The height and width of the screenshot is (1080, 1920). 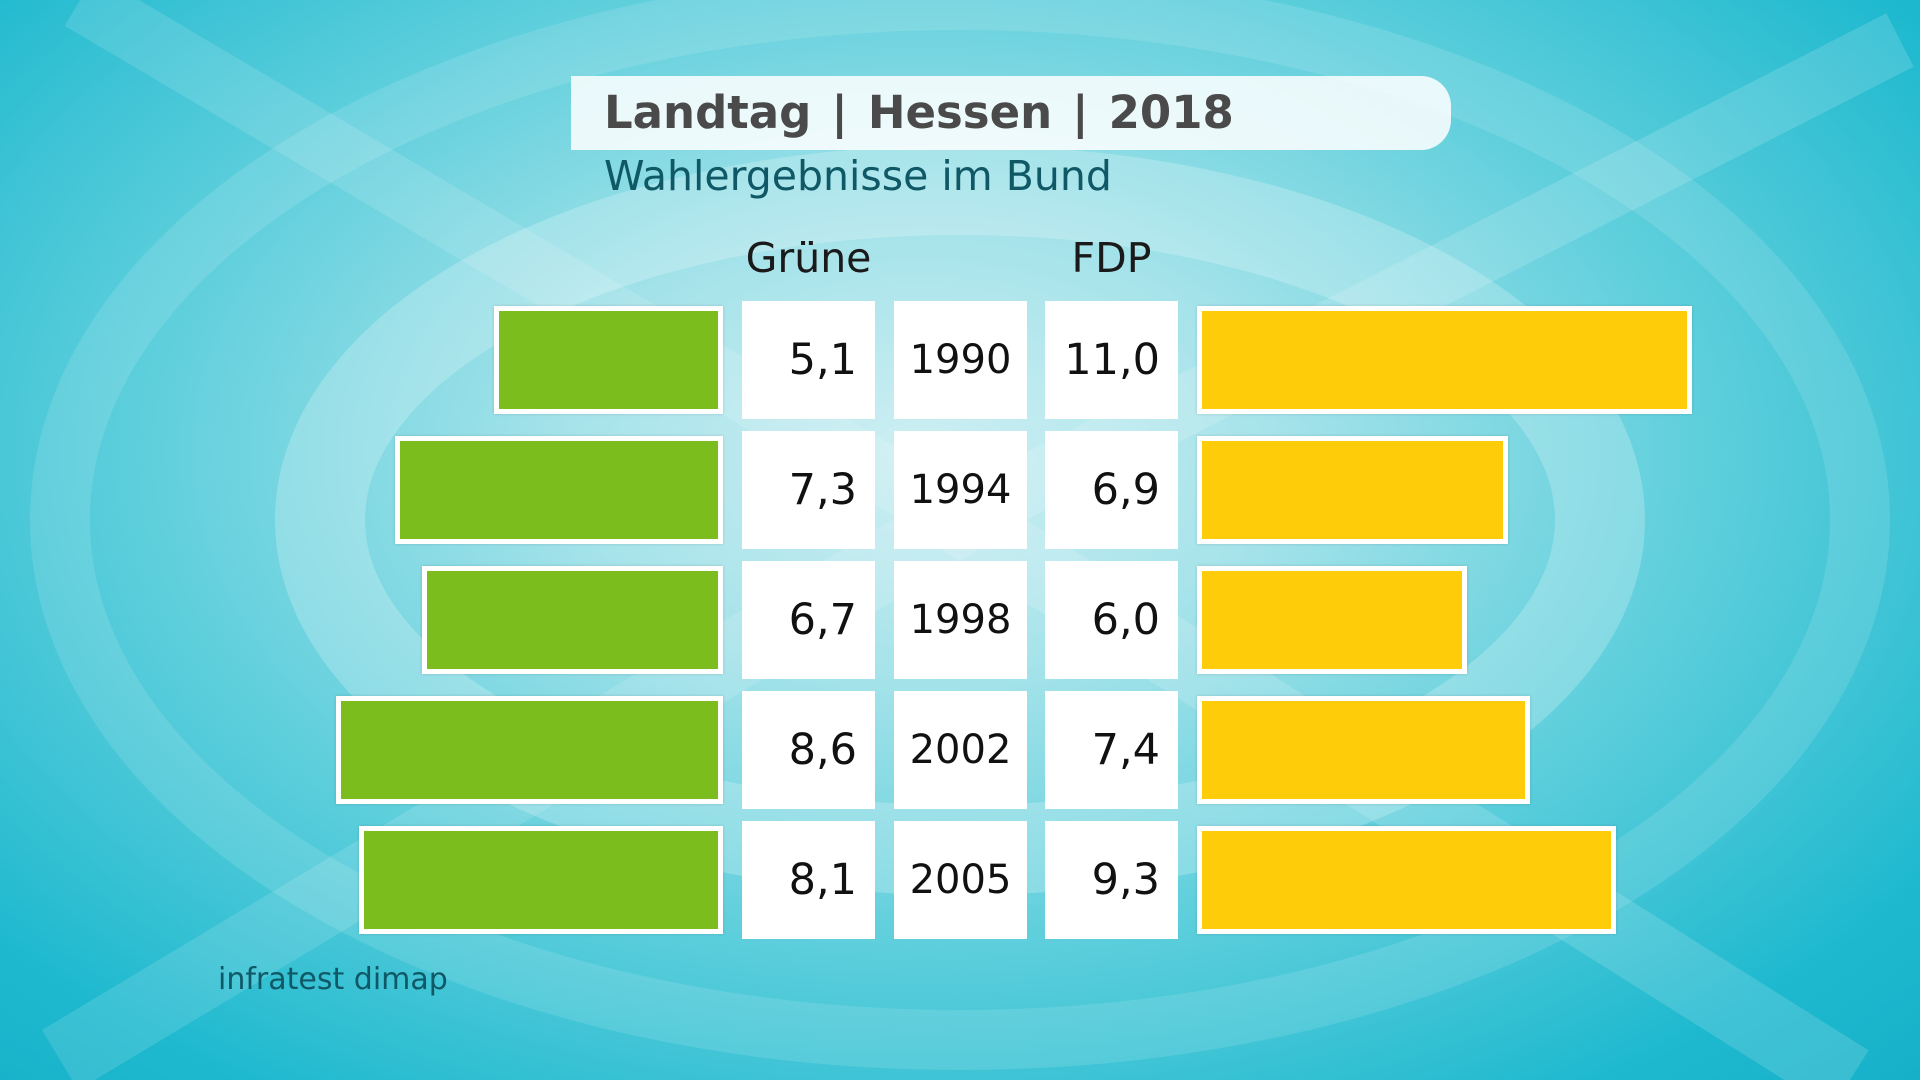 What do you see at coordinates (808, 880) in the screenshot?
I see `value-gruene-2005: 8,1` at bounding box center [808, 880].